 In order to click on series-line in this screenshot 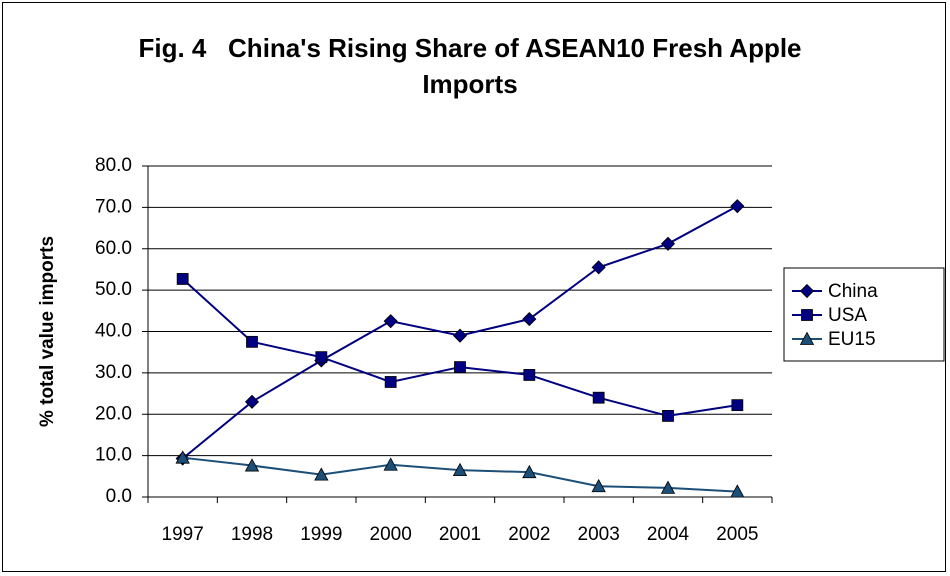, I will do `click(459, 347)`.